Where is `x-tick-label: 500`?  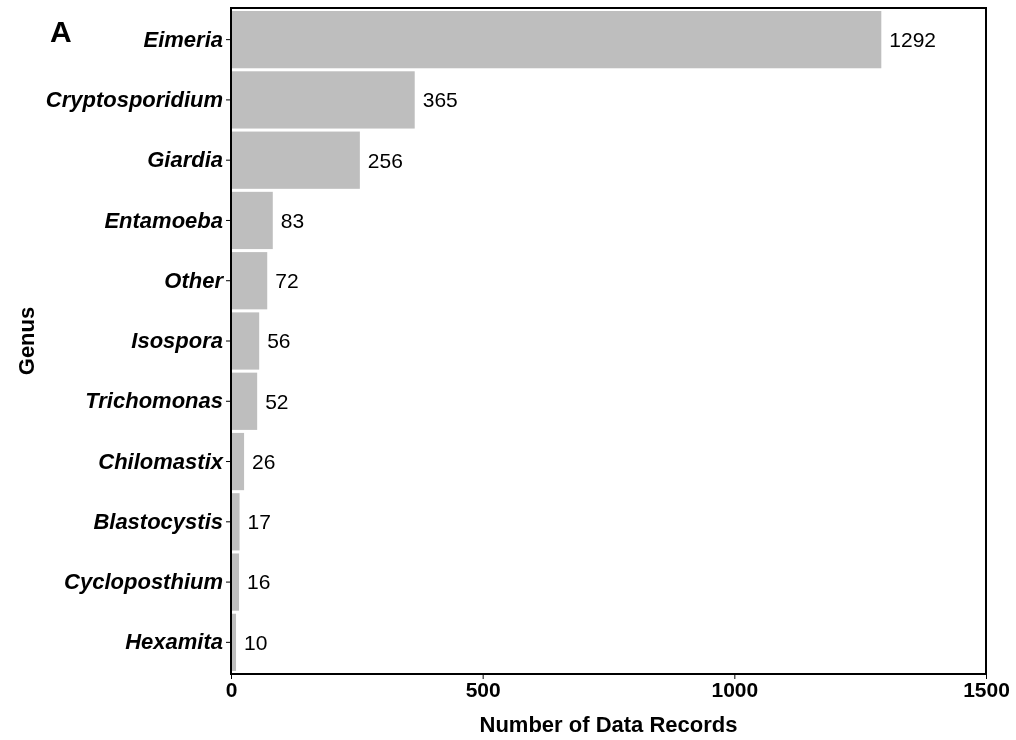 x-tick-label: 500 is located at coordinates (483, 689).